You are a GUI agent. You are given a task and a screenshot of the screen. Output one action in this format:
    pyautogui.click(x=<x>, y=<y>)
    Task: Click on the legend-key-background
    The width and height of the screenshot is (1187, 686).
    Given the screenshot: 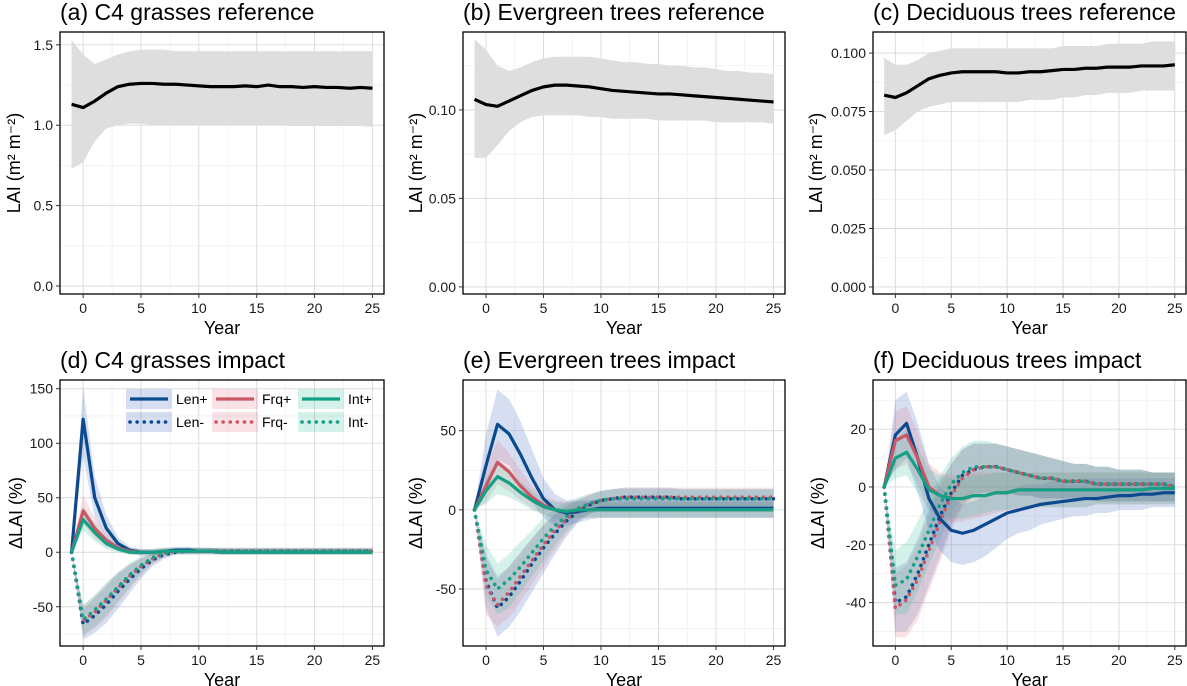 What is the action you would take?
    pyautogui.click(x=235, y=422)
    